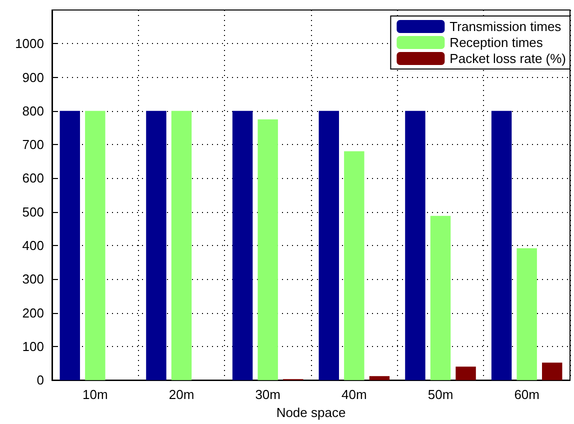 The height and width of the screenshot is (424, 574). What do you see at coordinates (33, 346) in the screenshot?
I see `y-tick-label: 100` at bounding box center [33, 346].